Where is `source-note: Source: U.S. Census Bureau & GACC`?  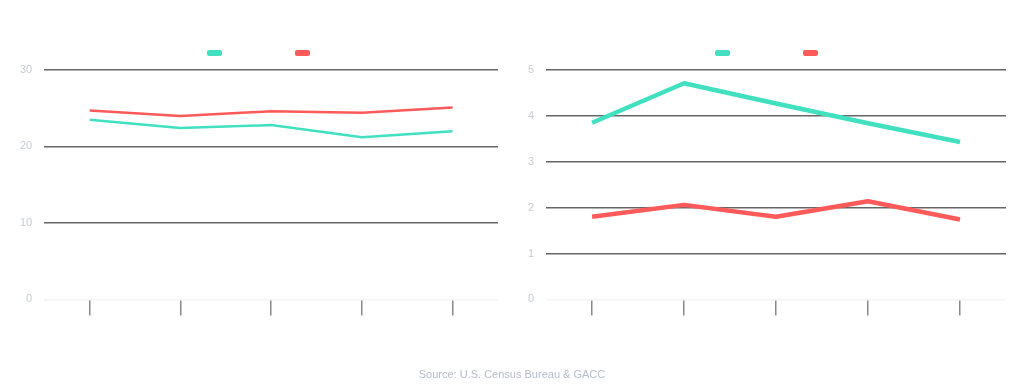 source-note: Source: U.S. Census Bureau & GACC is located at coordinates (512, 374).